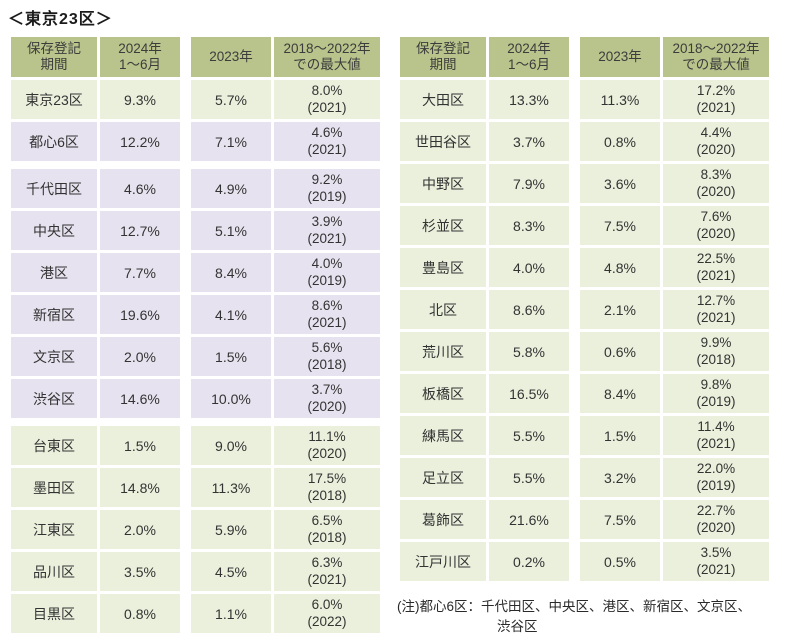 The image size is (790, 639). I want to click on value-2024h1-cell: 14.6%, so click(140, 398).